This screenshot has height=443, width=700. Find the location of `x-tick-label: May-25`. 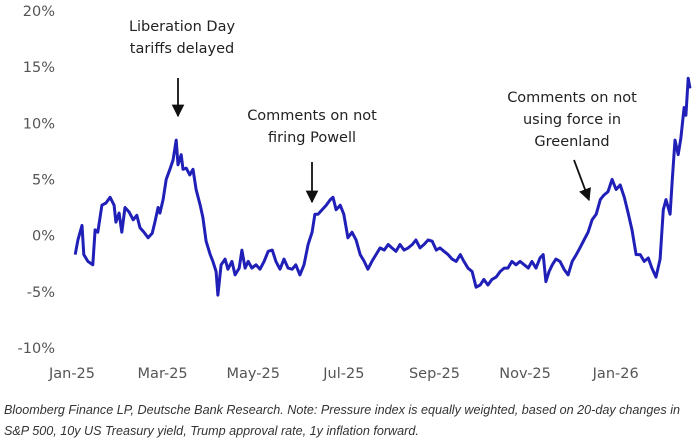

x-tick-label: May-25 is located at coordinates (253, 374).